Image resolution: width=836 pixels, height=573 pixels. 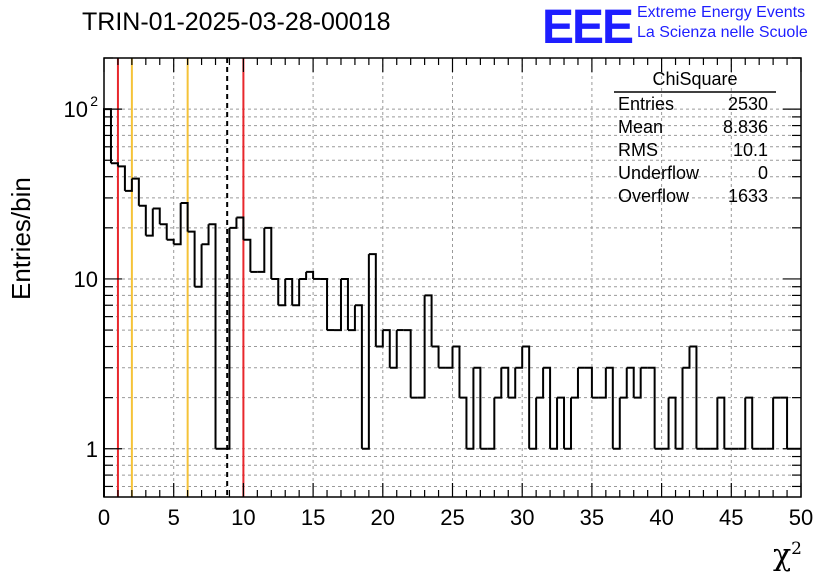 I want to click on stats-row-value: 10.1, so click(x=750, y=150).